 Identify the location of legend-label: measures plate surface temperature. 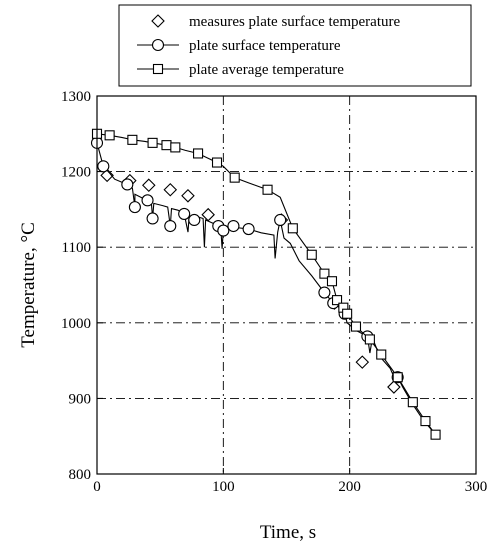
(294, 22).